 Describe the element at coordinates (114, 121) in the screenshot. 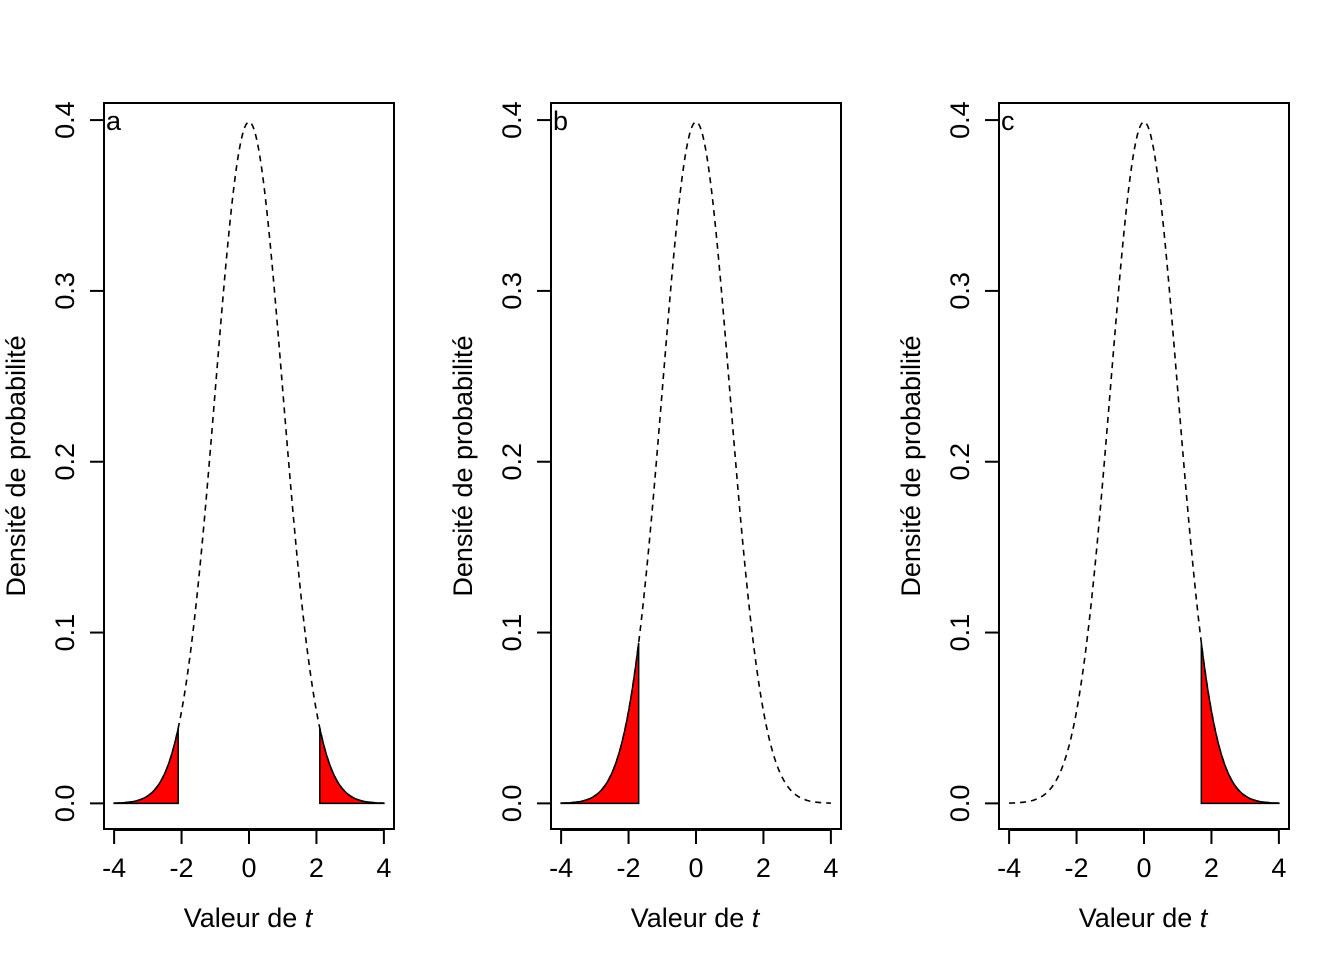

I see `panel-label: a` at that location.